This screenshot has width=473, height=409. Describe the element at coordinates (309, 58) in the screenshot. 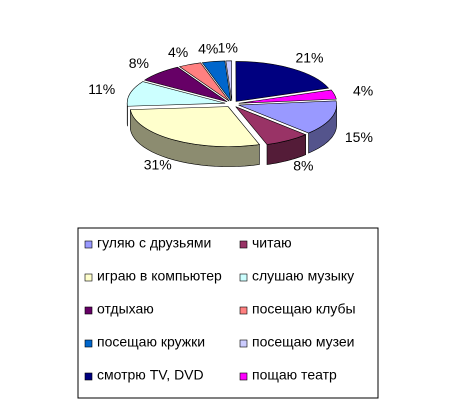

I see `data-label: 21%` at that location.